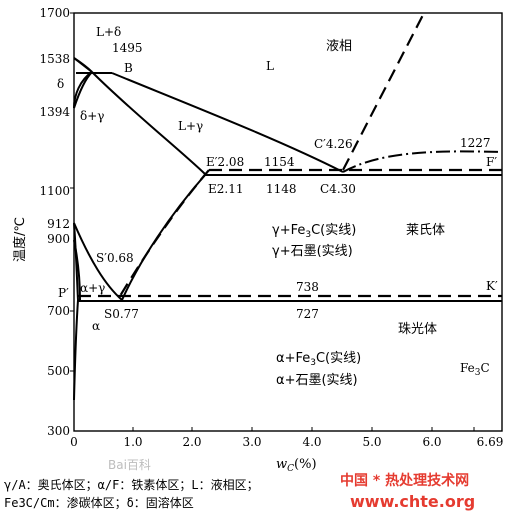  I want to click on y-tick-label: 500, so click(58, 371).